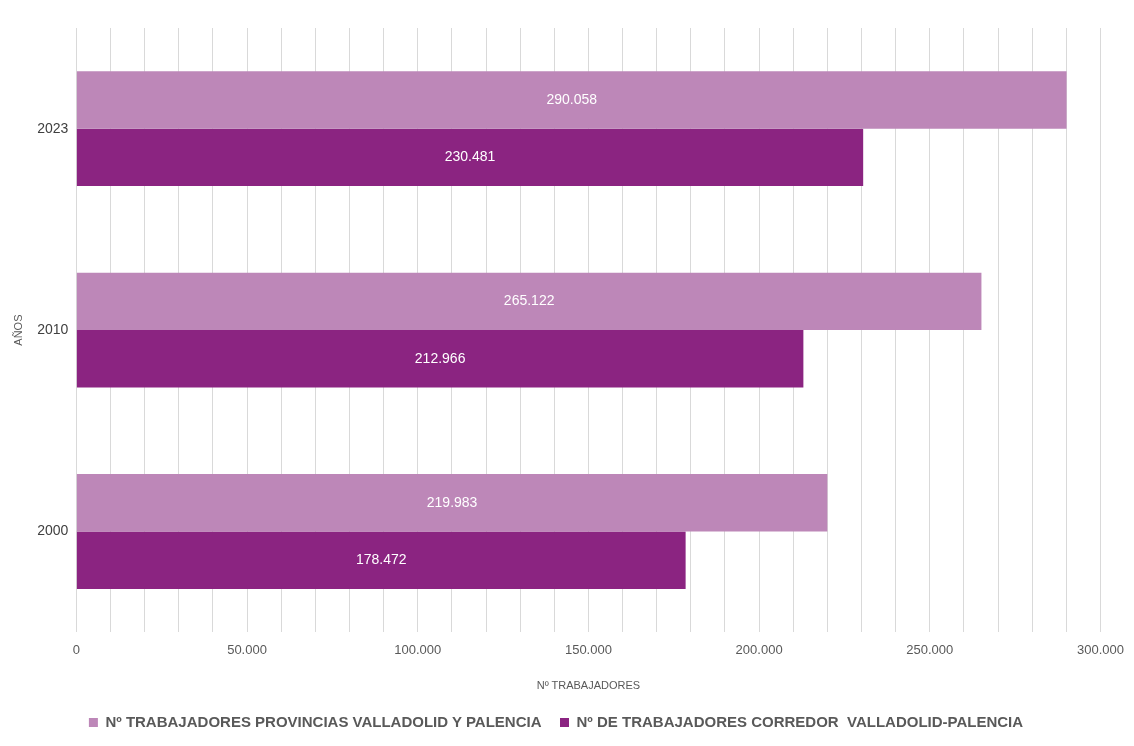 The image size is (1134, 746). Describe the element at coordinates (76, 649) in the screenshot. I see `x-tick-label: 0` at that location.